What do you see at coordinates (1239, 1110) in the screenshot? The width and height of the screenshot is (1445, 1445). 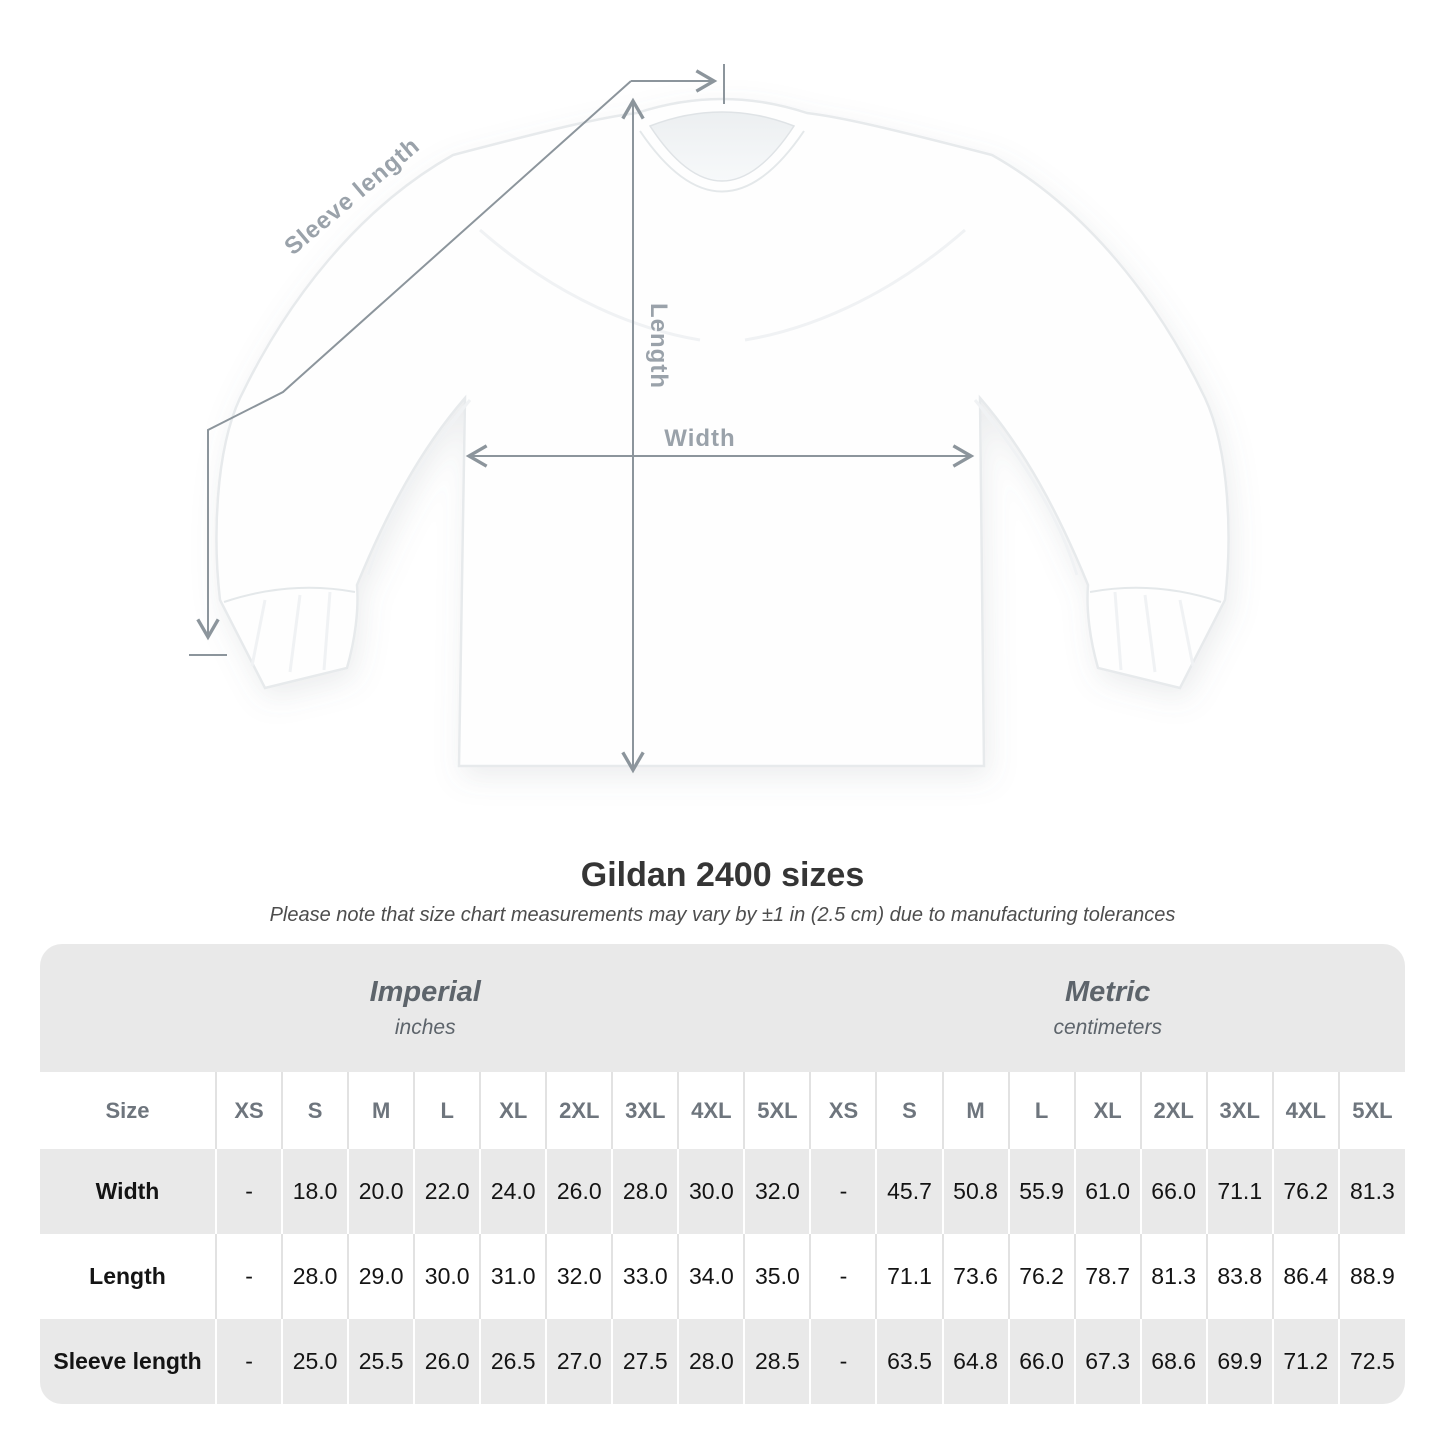 I see `size-header-metric-3xl: 3XL` at bounding box center [1239, 1110].